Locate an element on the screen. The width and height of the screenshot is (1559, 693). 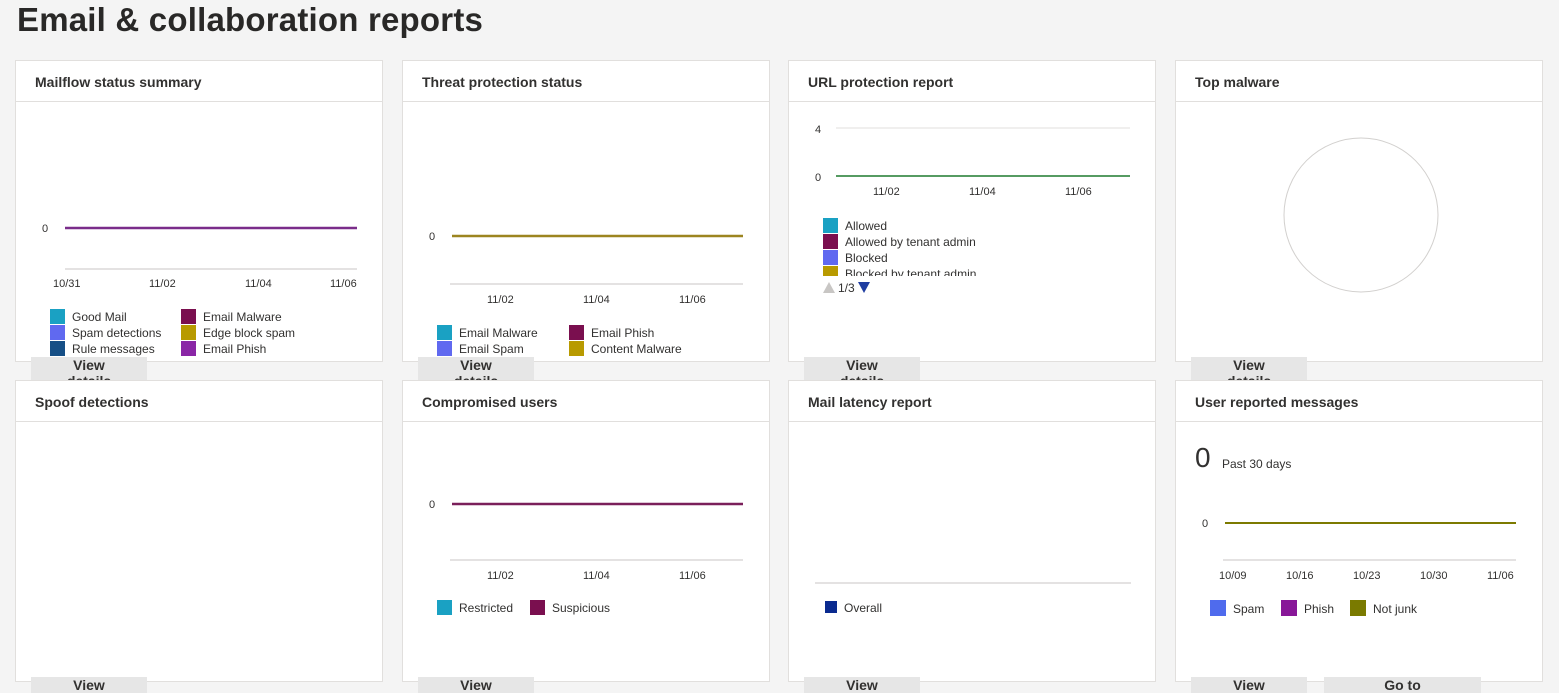
legend-item: Good Mail is located at coordinates (88, 317).